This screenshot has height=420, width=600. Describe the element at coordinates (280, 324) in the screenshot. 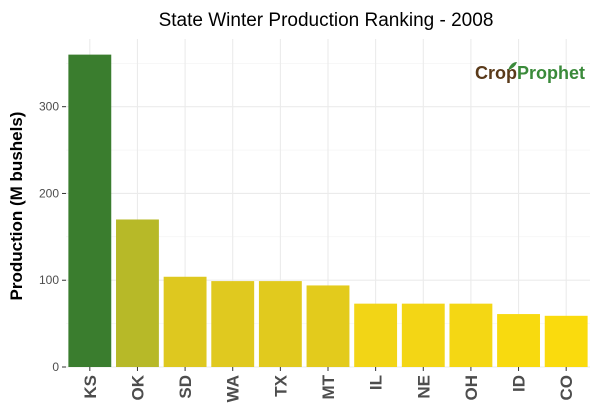

I see `bar-tx` at that location.